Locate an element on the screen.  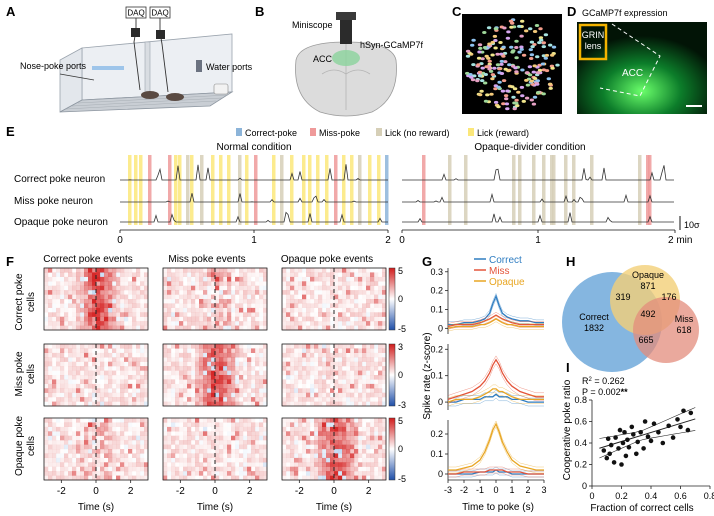
col-title-miss: Miss poke events is located at coordinates (206, 259).